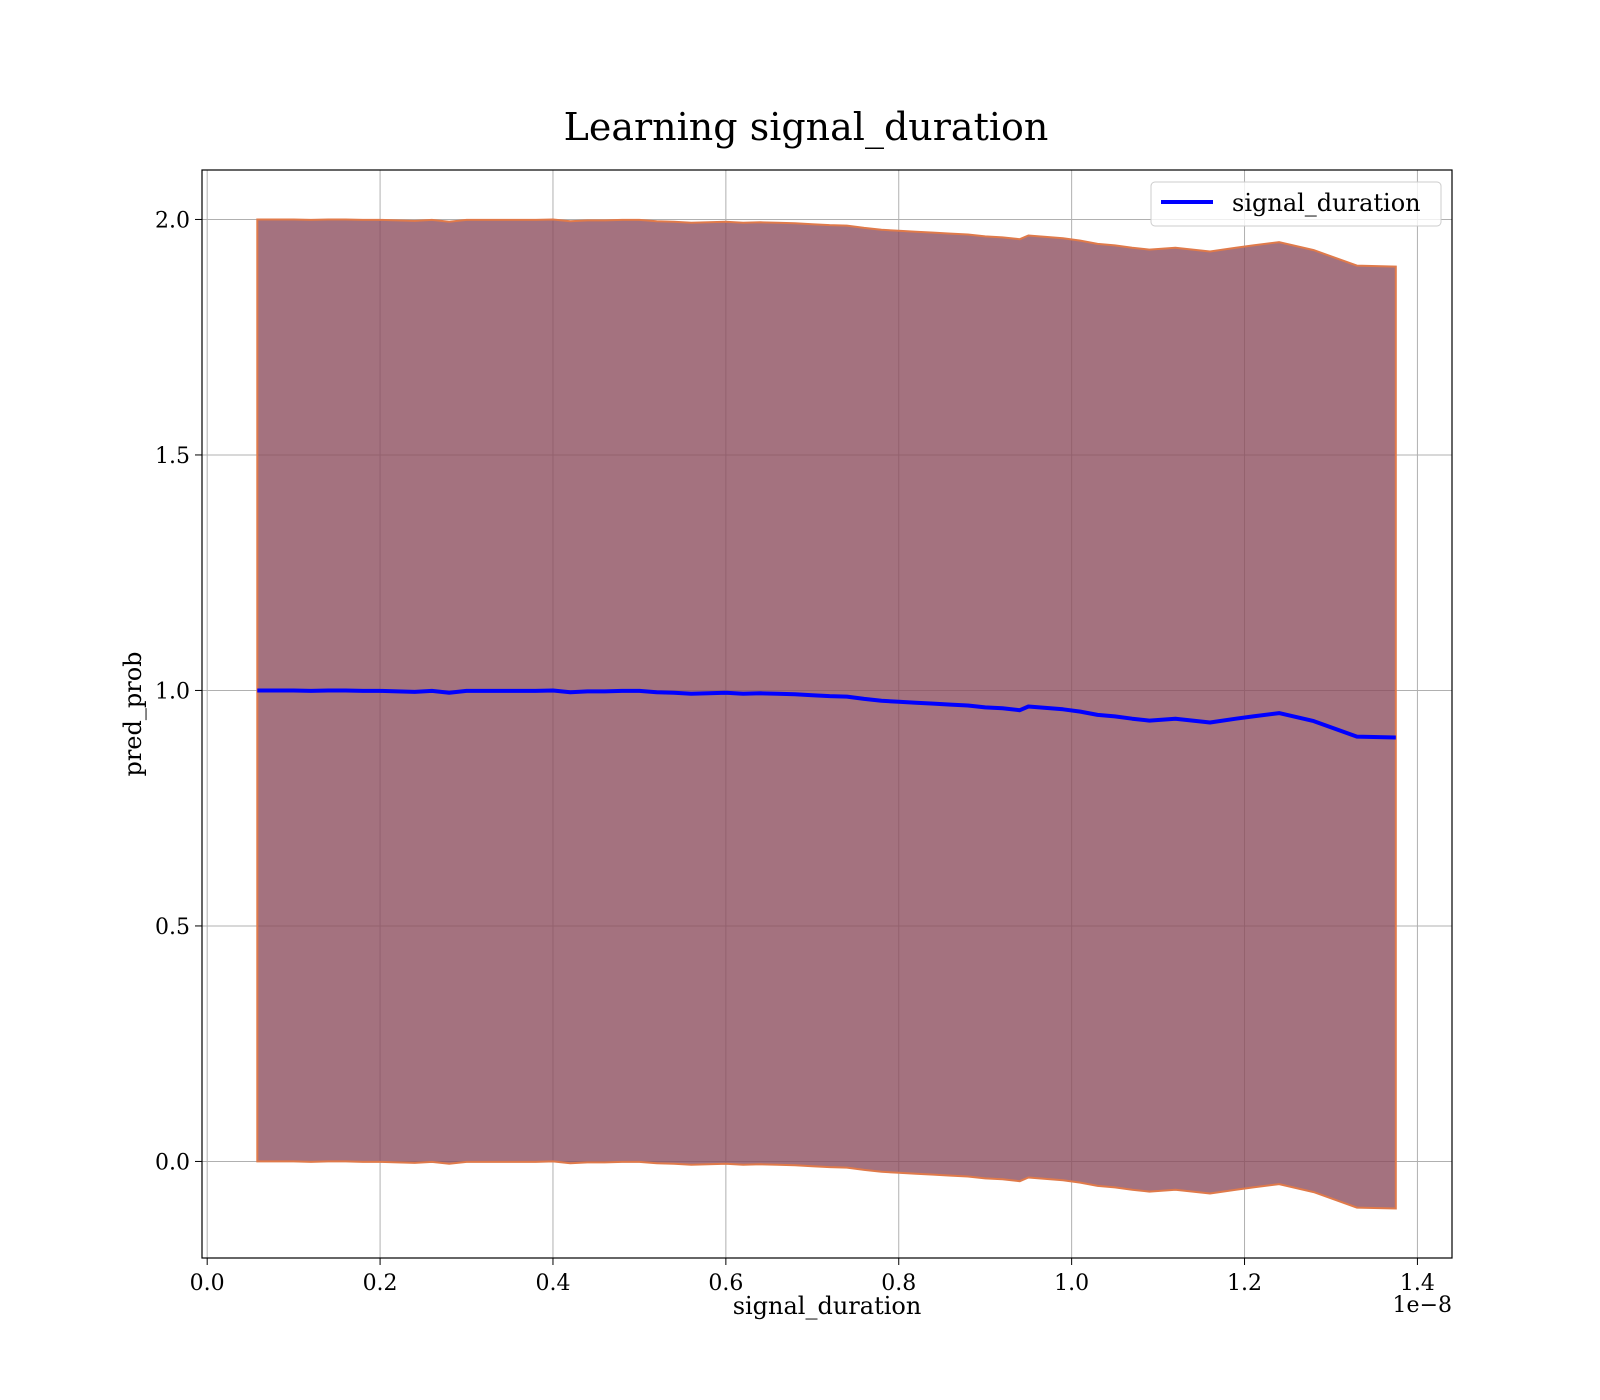  I want to click on y-axis-ticks: 0.0 0.5 1.0 1.5 2.0, so click(178, 691).